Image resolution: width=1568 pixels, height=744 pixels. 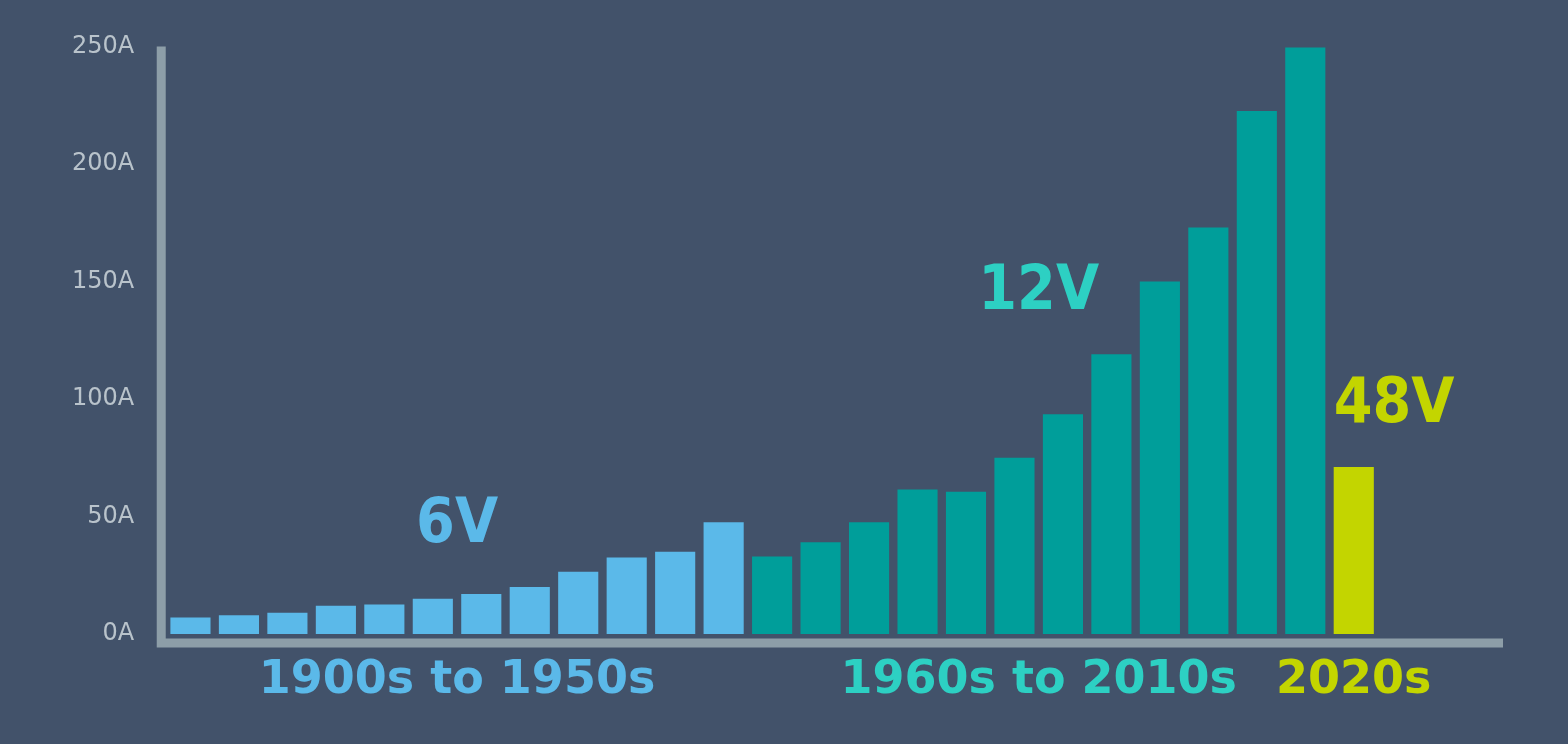 What do you see at coordinates (457, 521) in the screenshot?
I see `annotation: 6V` at bounding box center [457, 521].